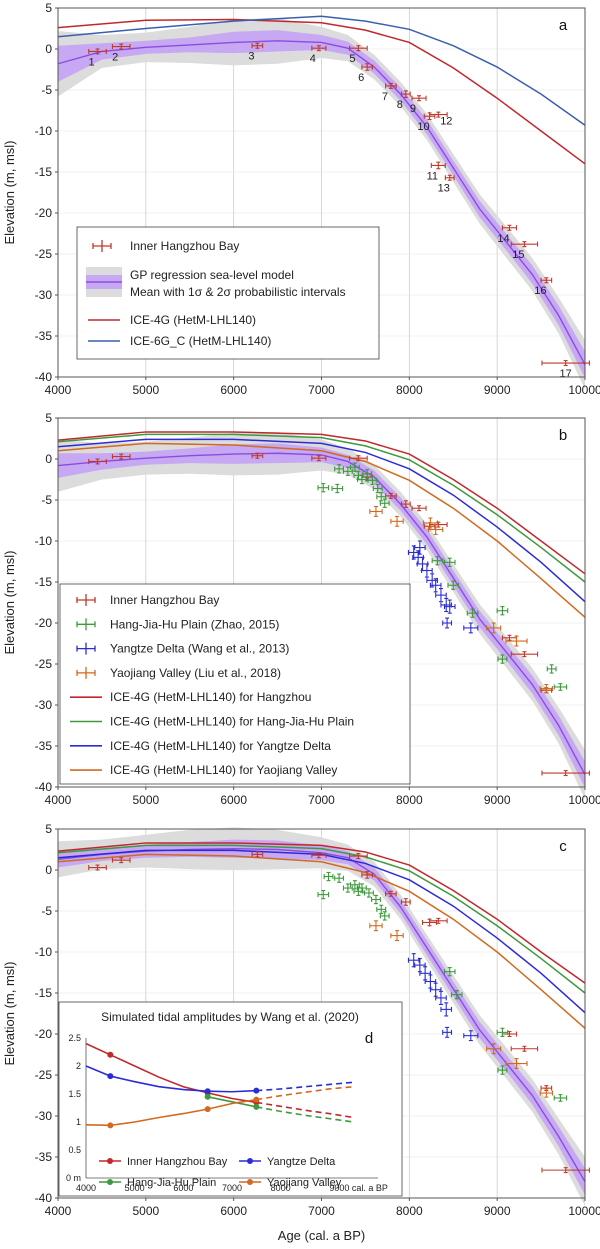 The image size is (600, 1249). I want to click on legend-label: GP regression sea-level model, so click(212, 275).